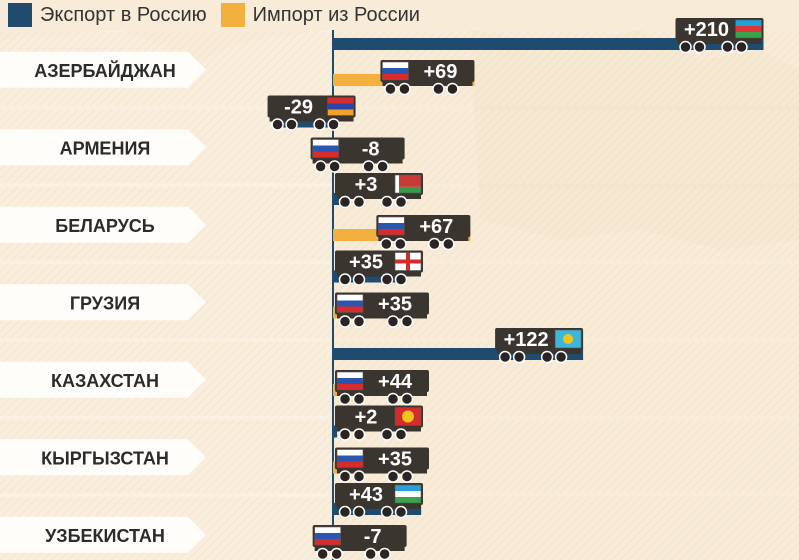 The image size is (799, 560). I want to click on country-label: ГРУЗИЯ, so click(105, 303).